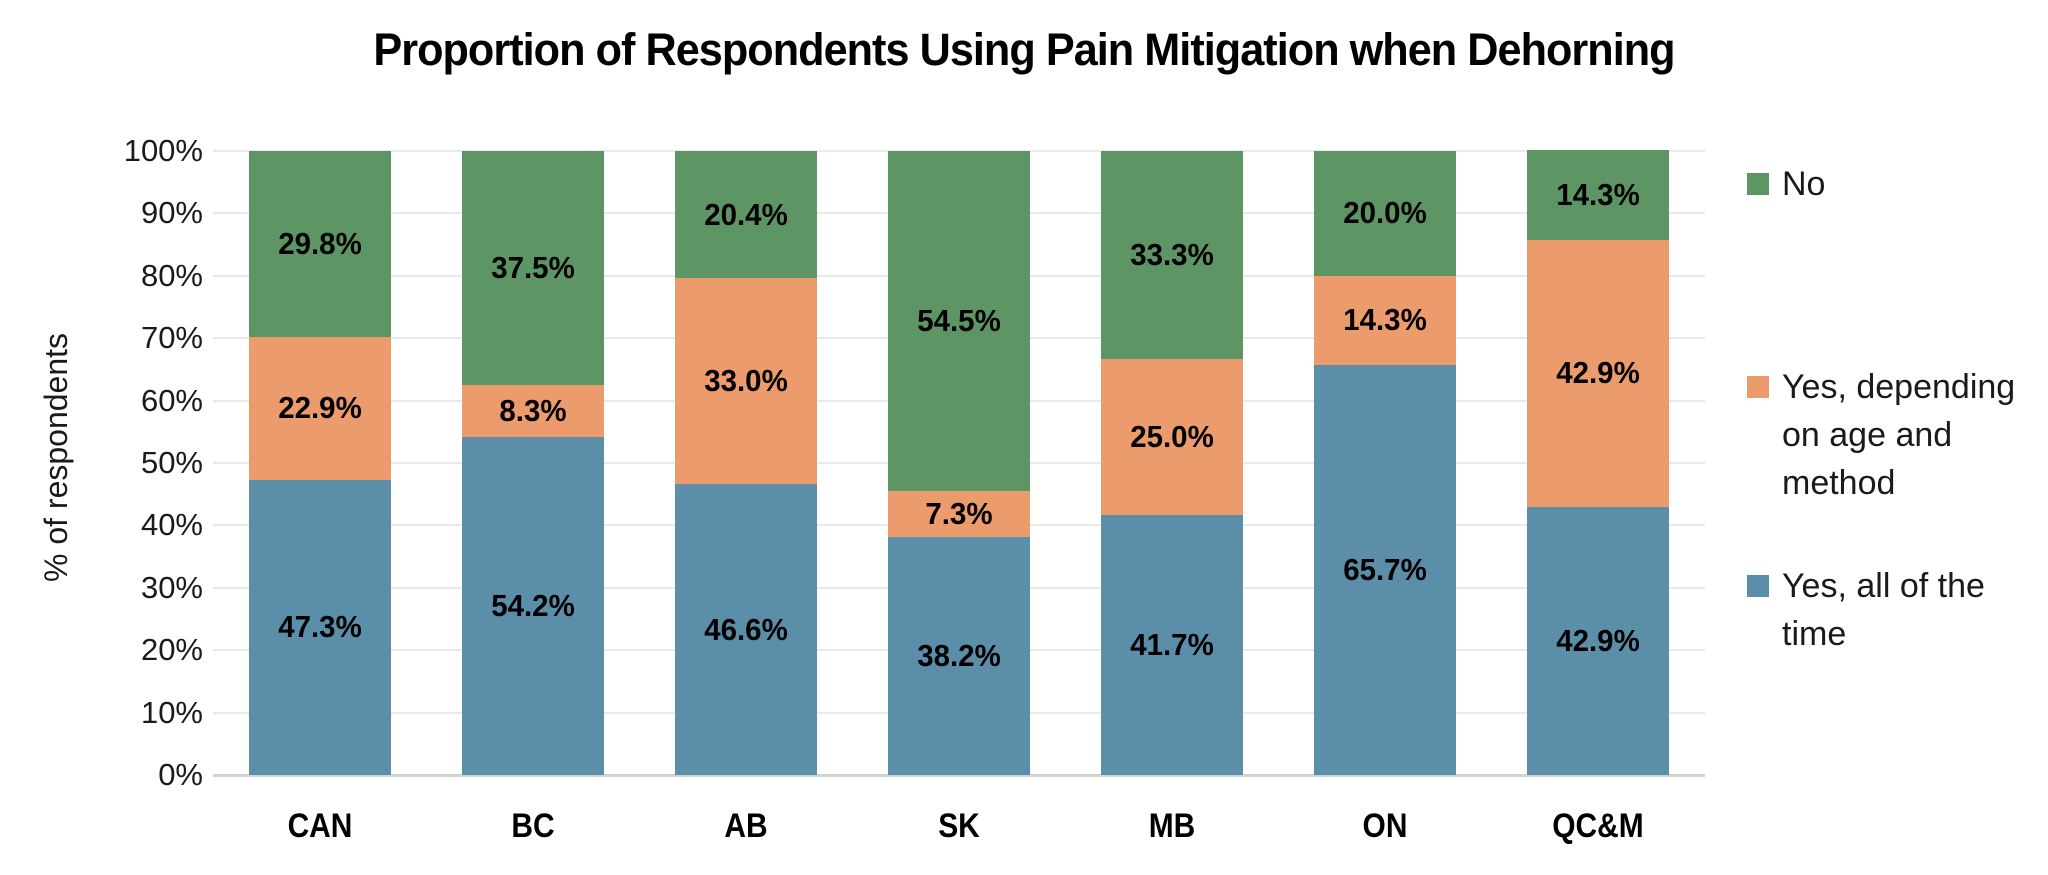 This screenshot has height=875, width=2048. I want to click on bar-segment-sk-yes-all-of-the-time, so click(959, 655).